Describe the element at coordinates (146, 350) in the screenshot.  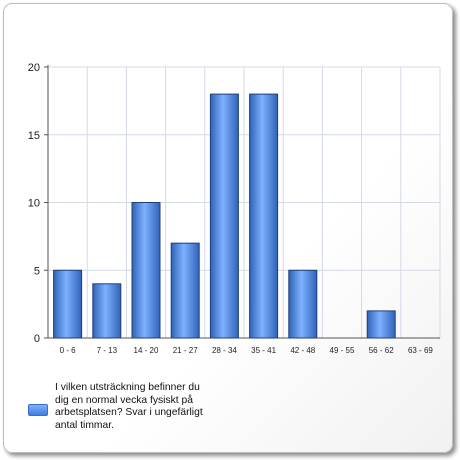
I see `x-tick-label: 14 - 20` at that location.